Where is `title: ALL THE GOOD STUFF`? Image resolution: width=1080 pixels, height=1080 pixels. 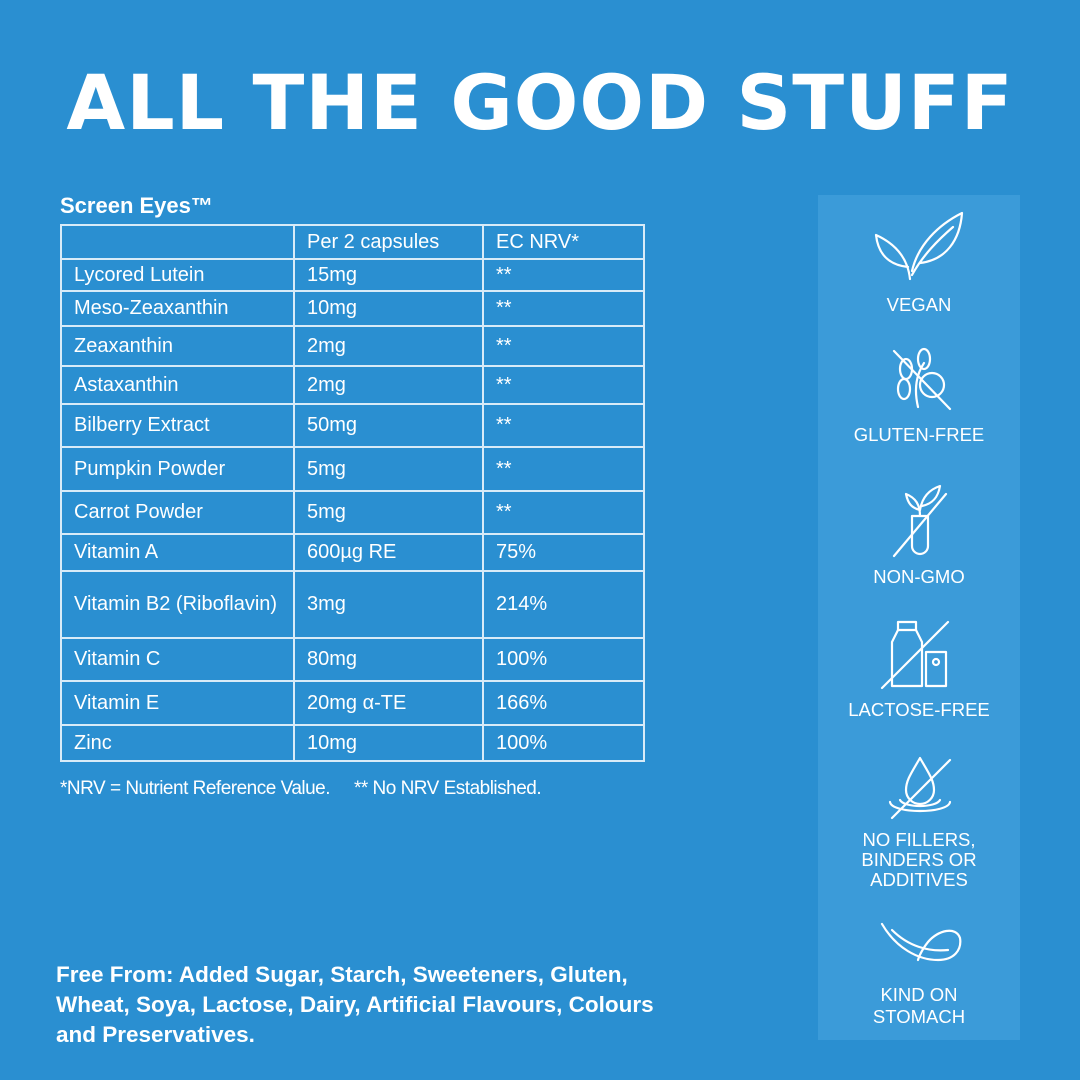 title: ALL THE GOOD STUFF is located at coordinates (540, 102).